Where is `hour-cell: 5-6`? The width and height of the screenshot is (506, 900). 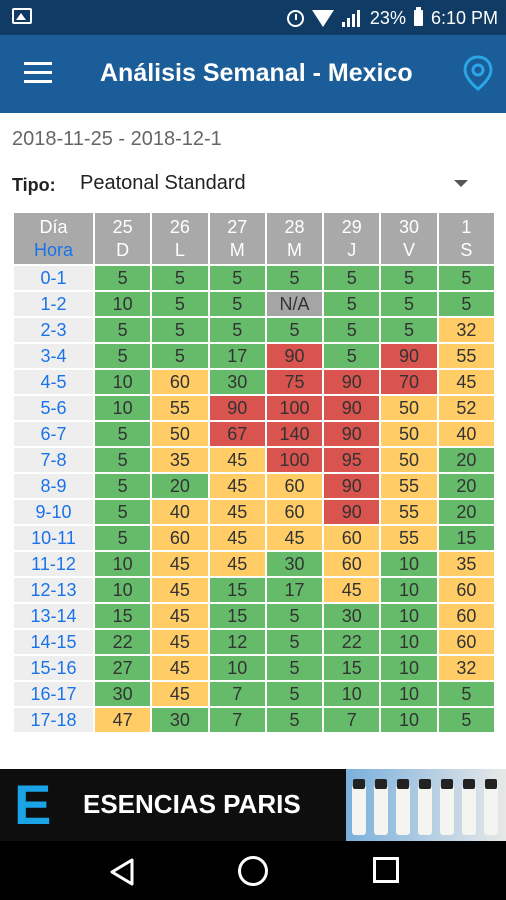
hour-cell: 5-6 is located at coordinates (53, 408).